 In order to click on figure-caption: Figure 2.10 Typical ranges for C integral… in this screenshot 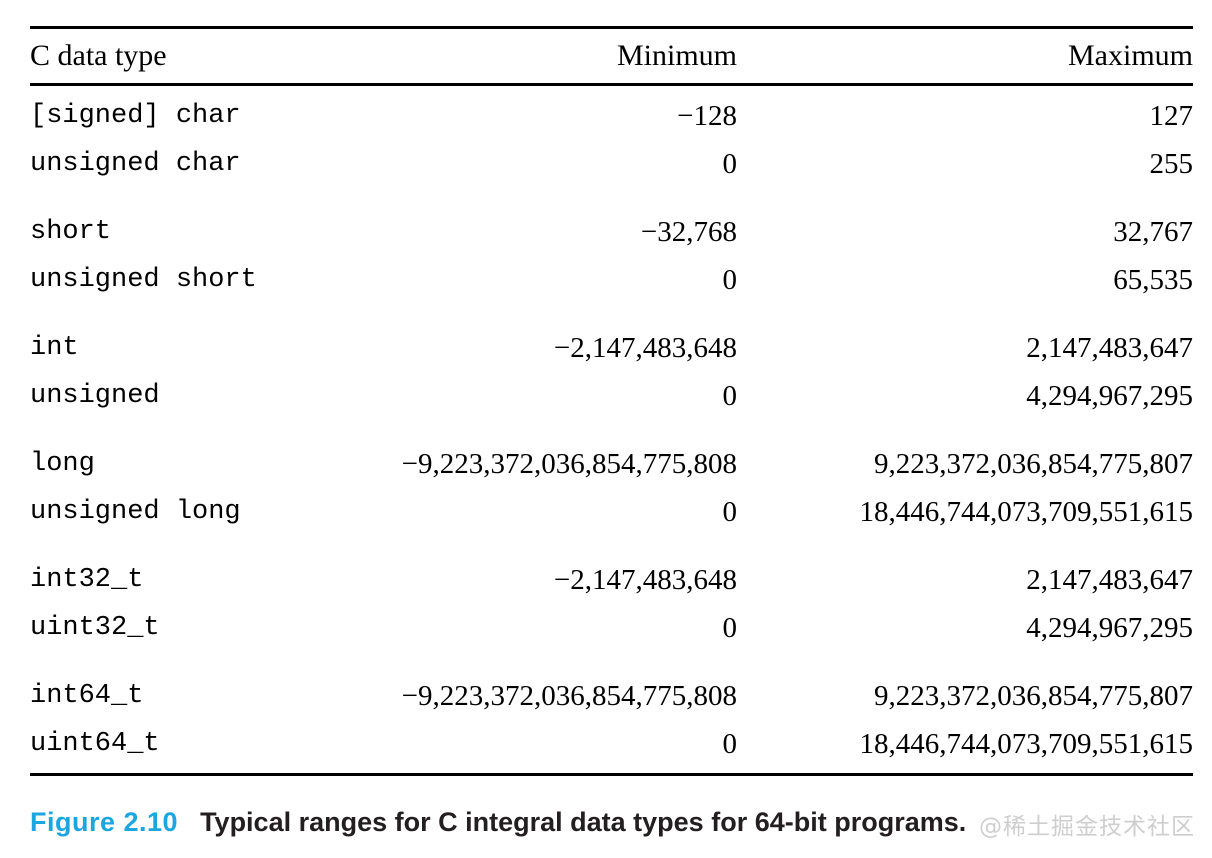, I will do `click(610, 822)`.